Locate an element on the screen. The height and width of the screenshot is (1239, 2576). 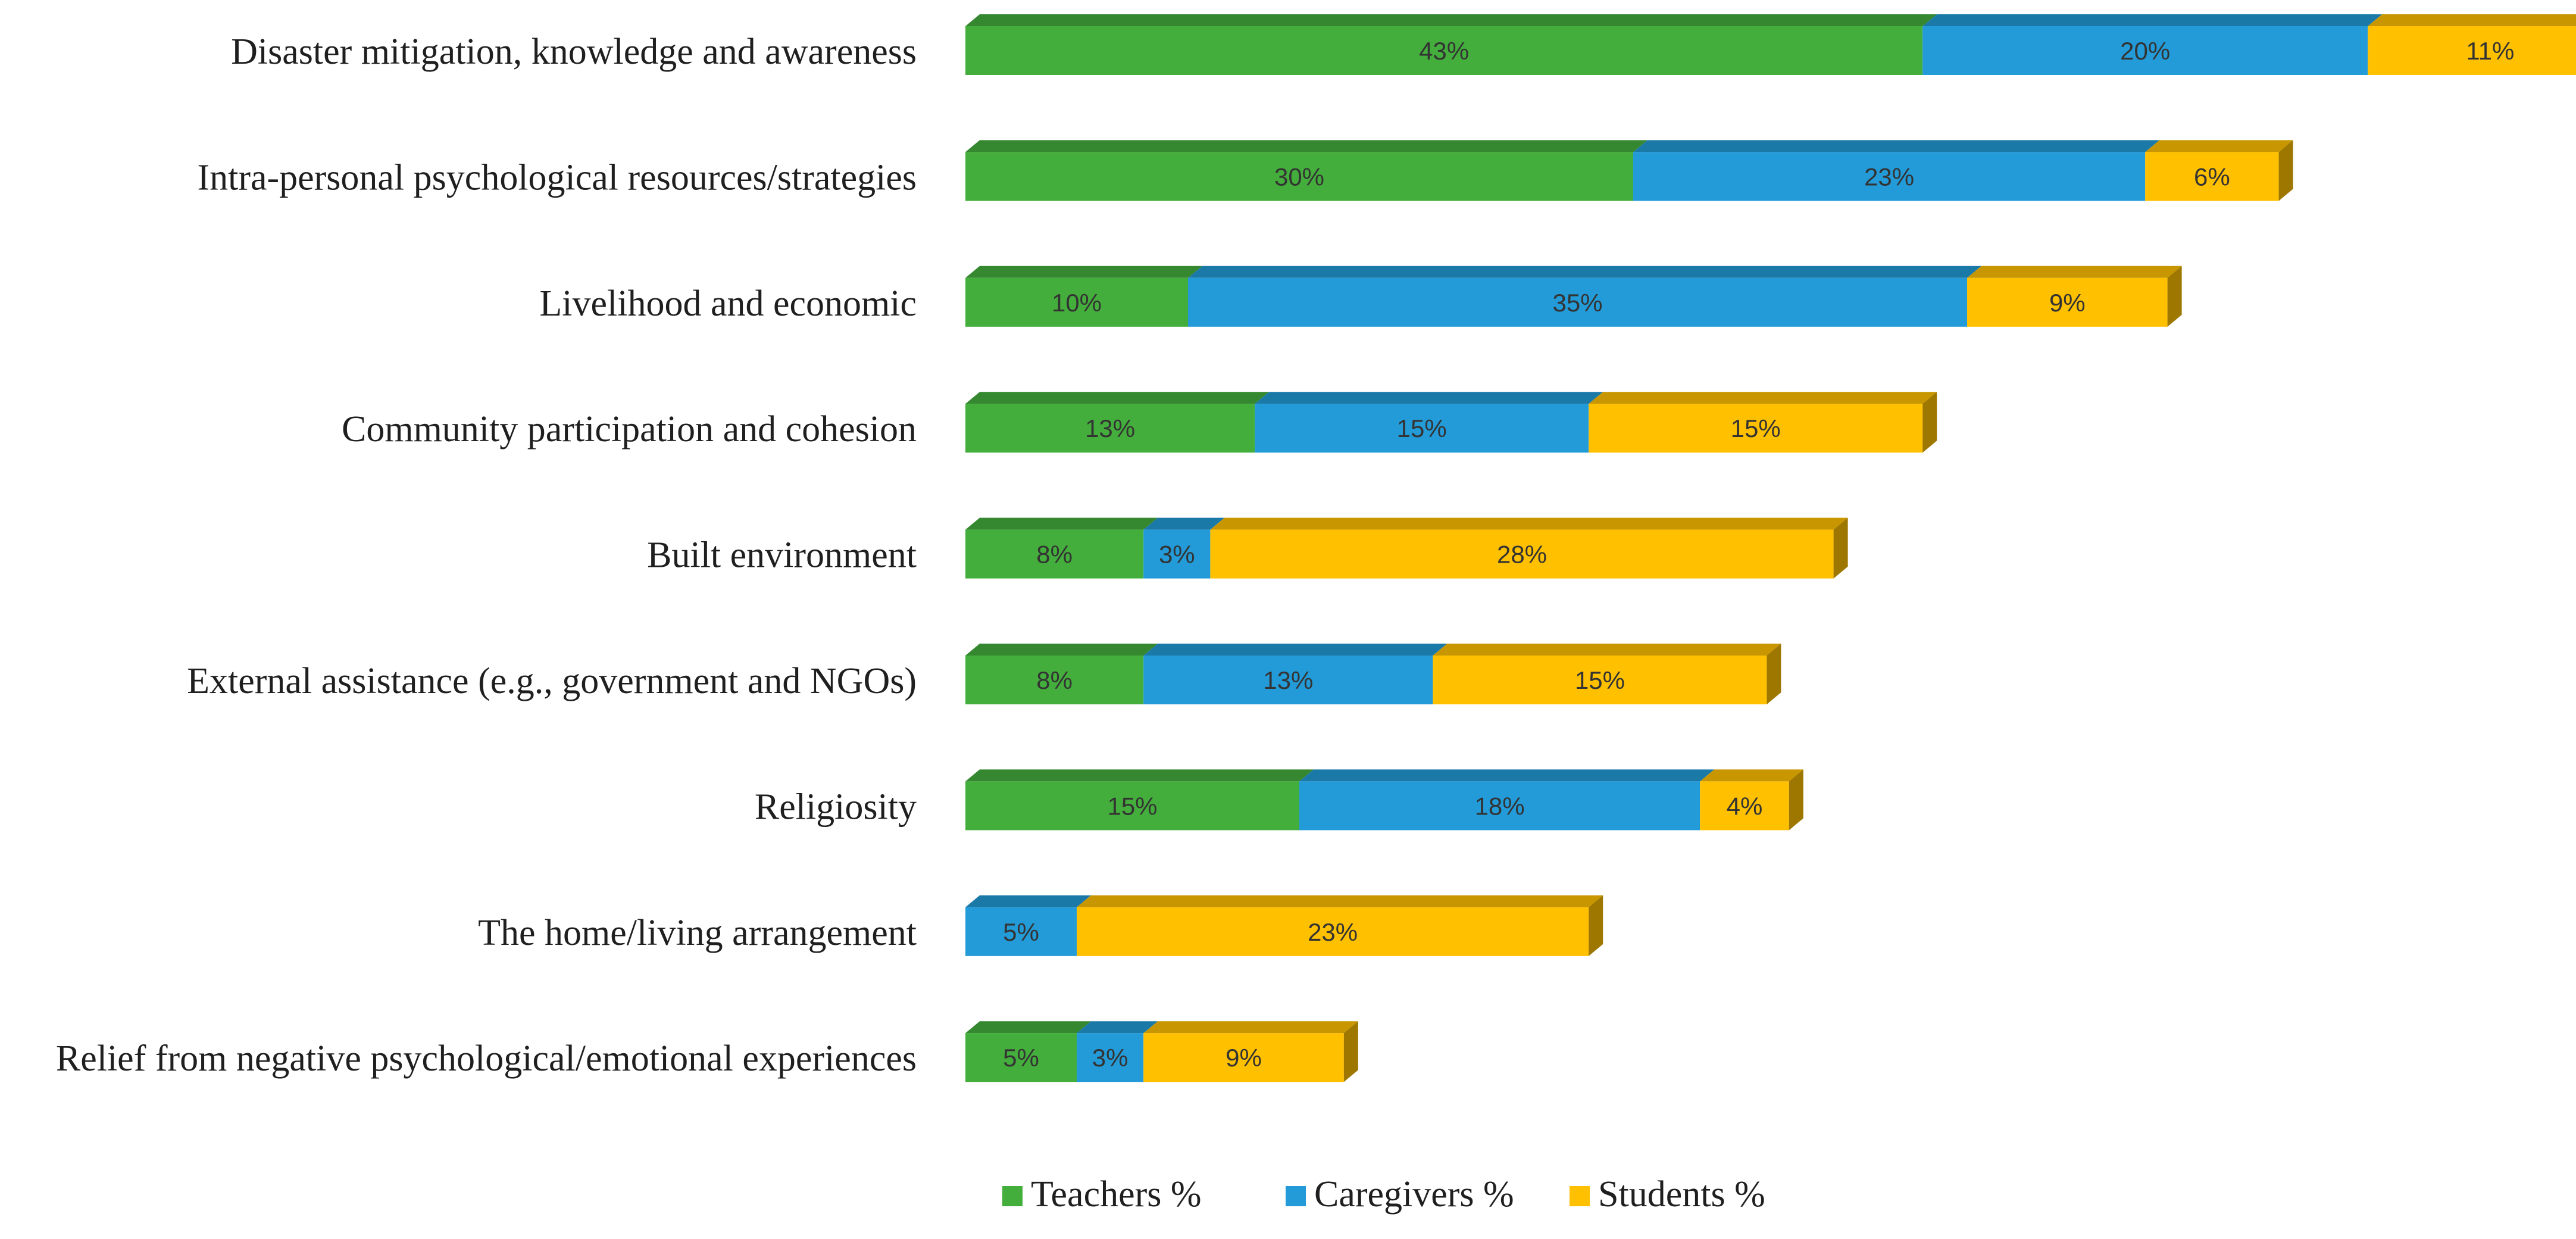
data-label-teachers-2: 30% is located at coordinates (1299, 177).